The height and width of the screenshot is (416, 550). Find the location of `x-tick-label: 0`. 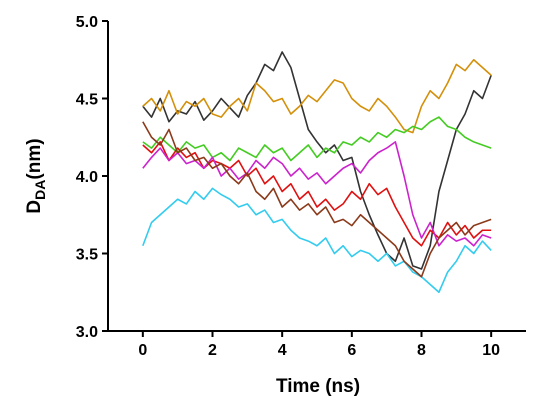

x-tick-label: 0 is located at coordinates (142, 350).